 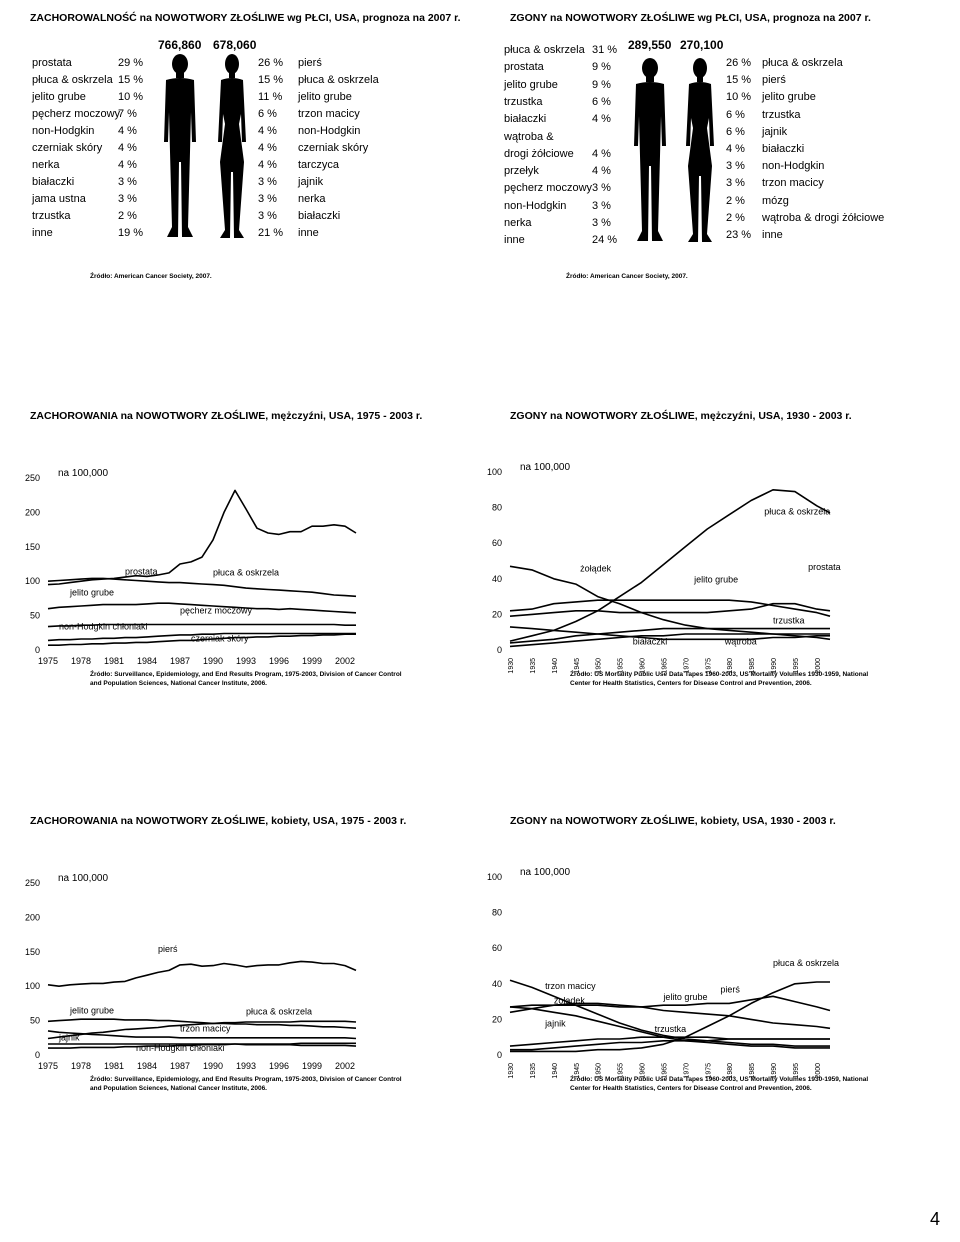 What do you see at coordinates (601, 67) in the screenshot?
I see `list-percent-value: 9 %` at bounding box center [601, 67].